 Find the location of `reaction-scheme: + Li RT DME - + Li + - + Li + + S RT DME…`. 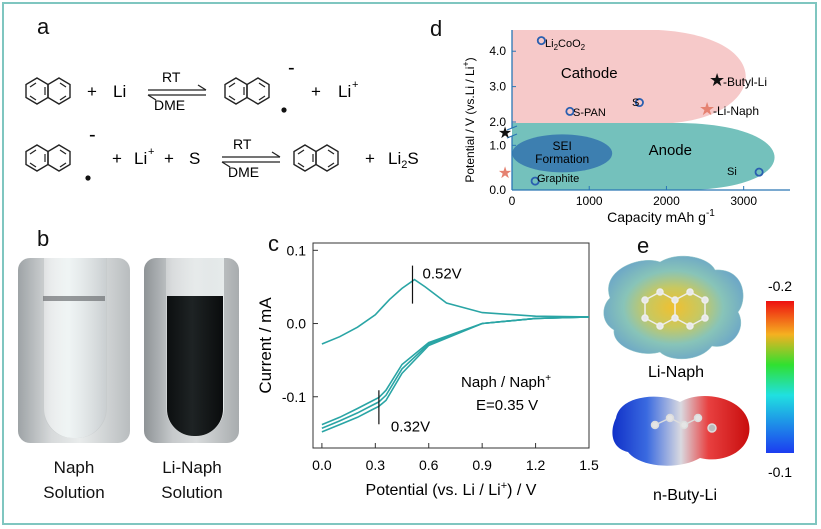

reaction-scheme: + Li RT DME - + Li + - + Li + + S RT DME… is located at coordinates (222, 119).